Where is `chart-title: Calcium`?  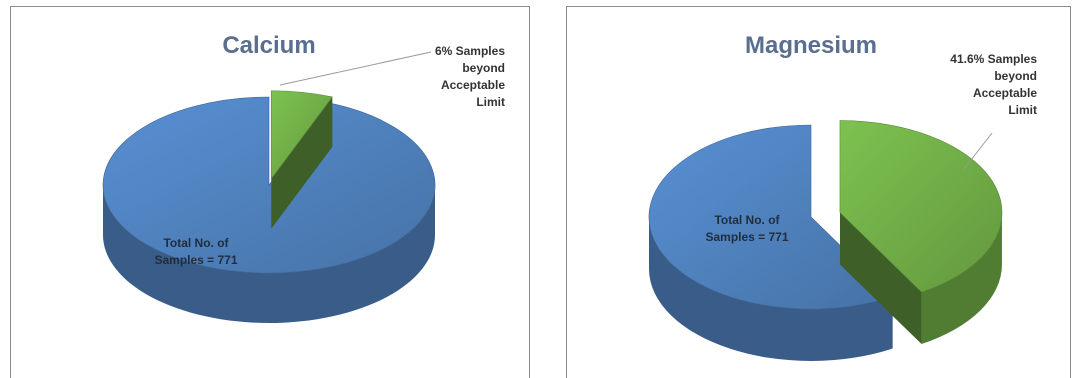
chart-title: Calcium is located at coordinates (268, 45).